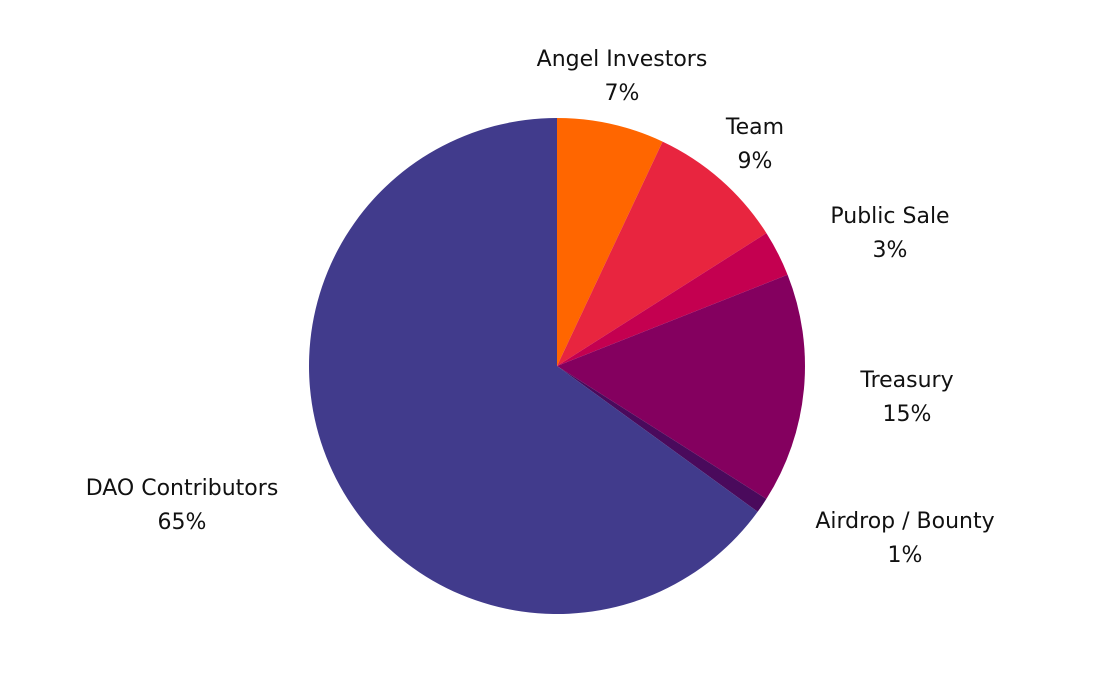  I want to click on slice-team, so click(662, 253).